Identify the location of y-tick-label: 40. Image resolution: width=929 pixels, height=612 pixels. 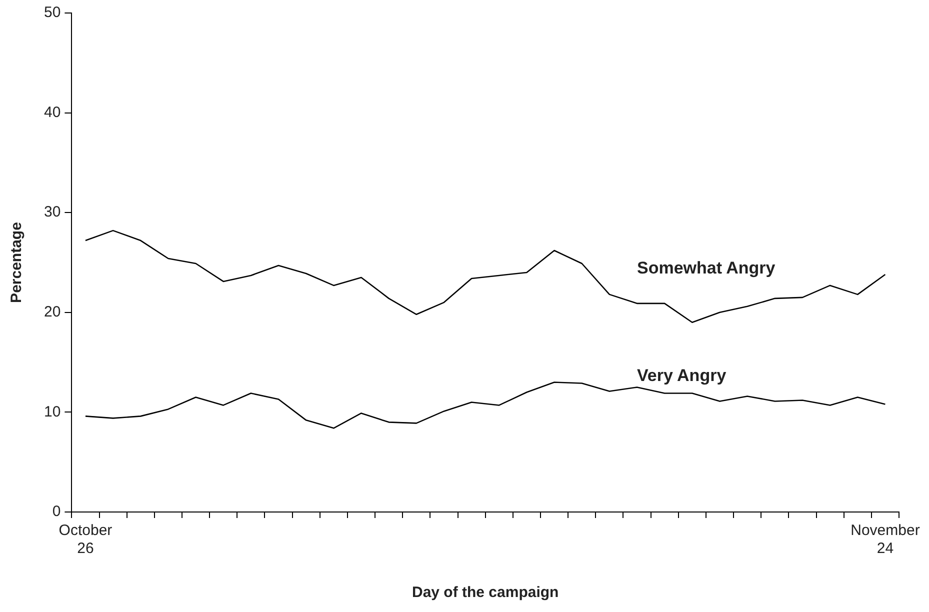
(52, 112).